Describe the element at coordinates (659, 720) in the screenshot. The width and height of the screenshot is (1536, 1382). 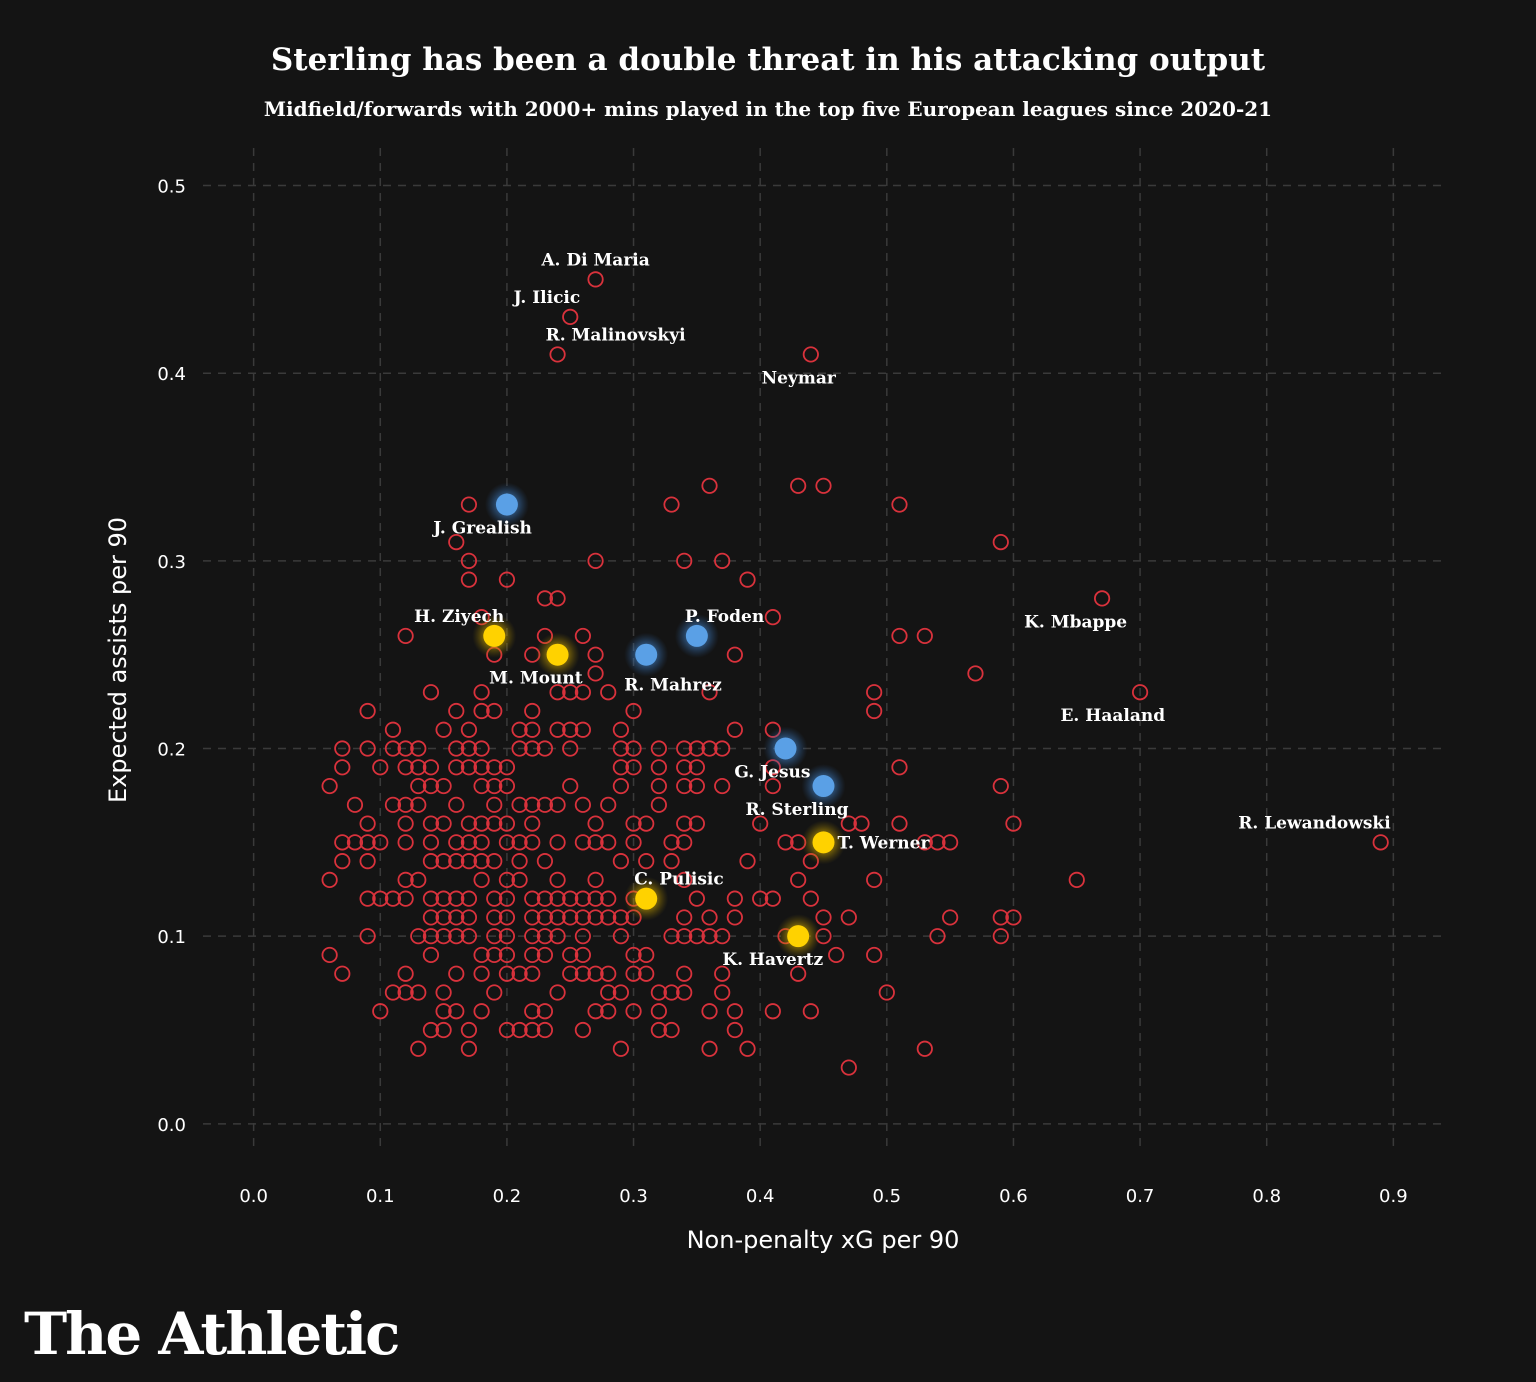
I see `highlighted-players-points` at that location.